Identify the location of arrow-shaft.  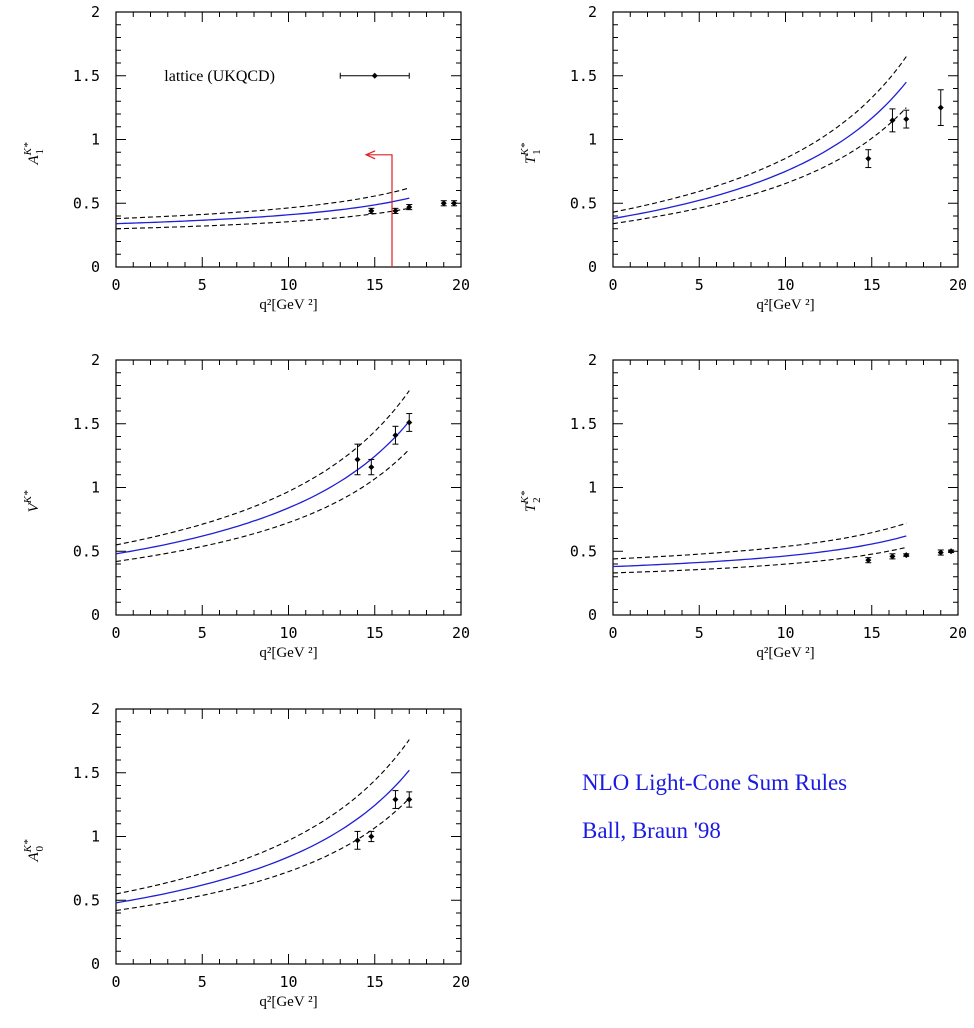
(379, 210).